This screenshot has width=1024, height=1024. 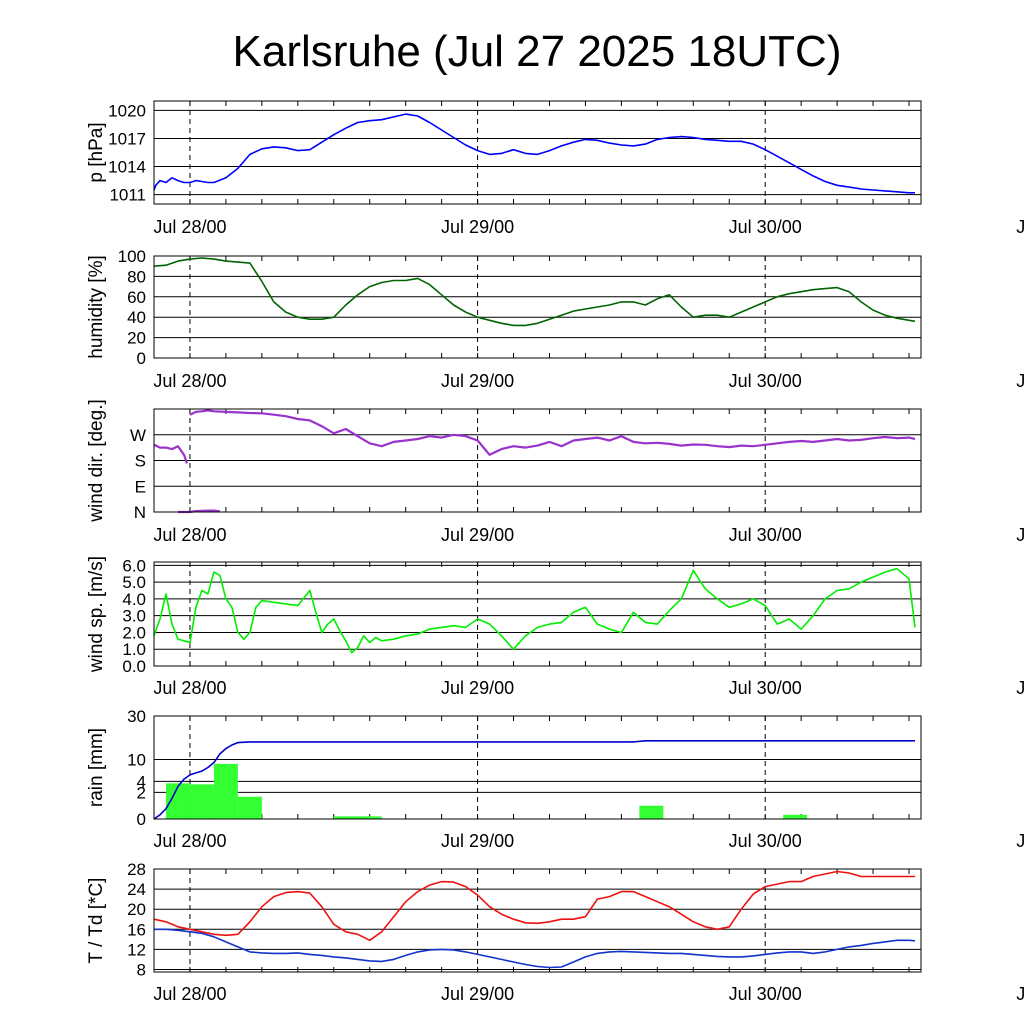 What do you see at coordinates (136, 869) in the screenshot?
I see `y-tick-label: 28` at bounding box center [136, 869].